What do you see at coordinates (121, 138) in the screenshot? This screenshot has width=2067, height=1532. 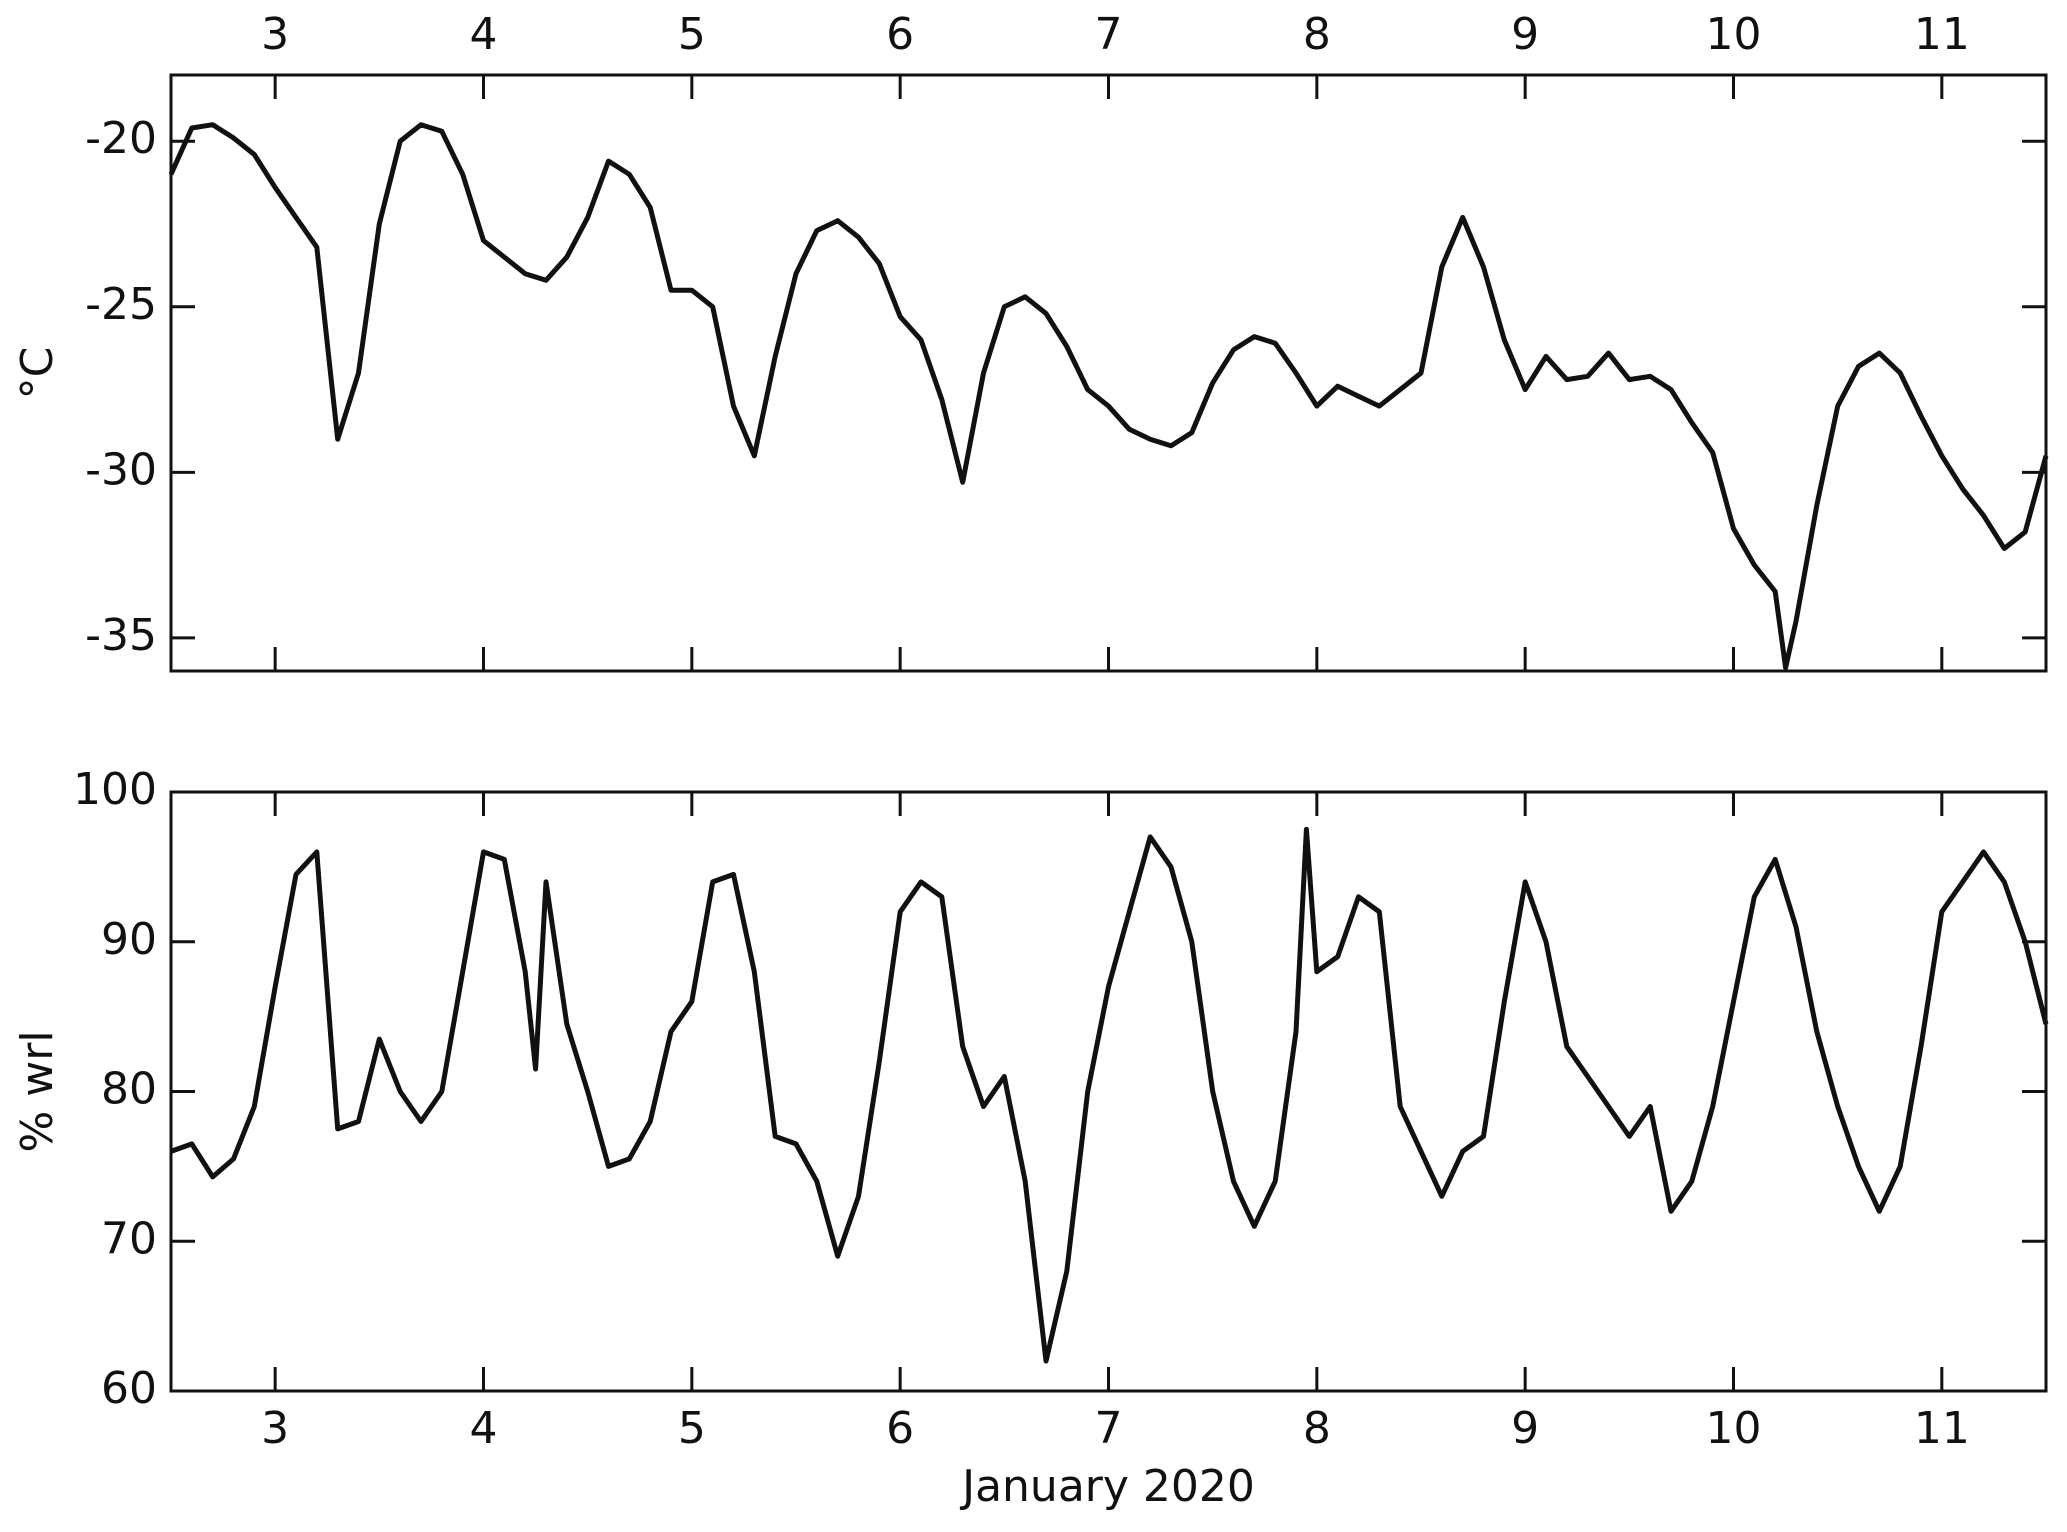 I see `y-tick-label: -20` at bounding box center [121, 138].